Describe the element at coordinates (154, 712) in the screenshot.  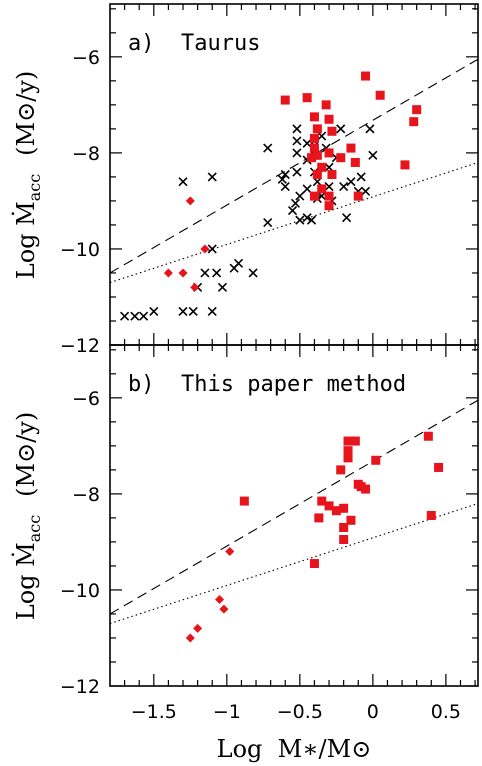
I see `panel-b-x-tick-label: −1.5` at that location.